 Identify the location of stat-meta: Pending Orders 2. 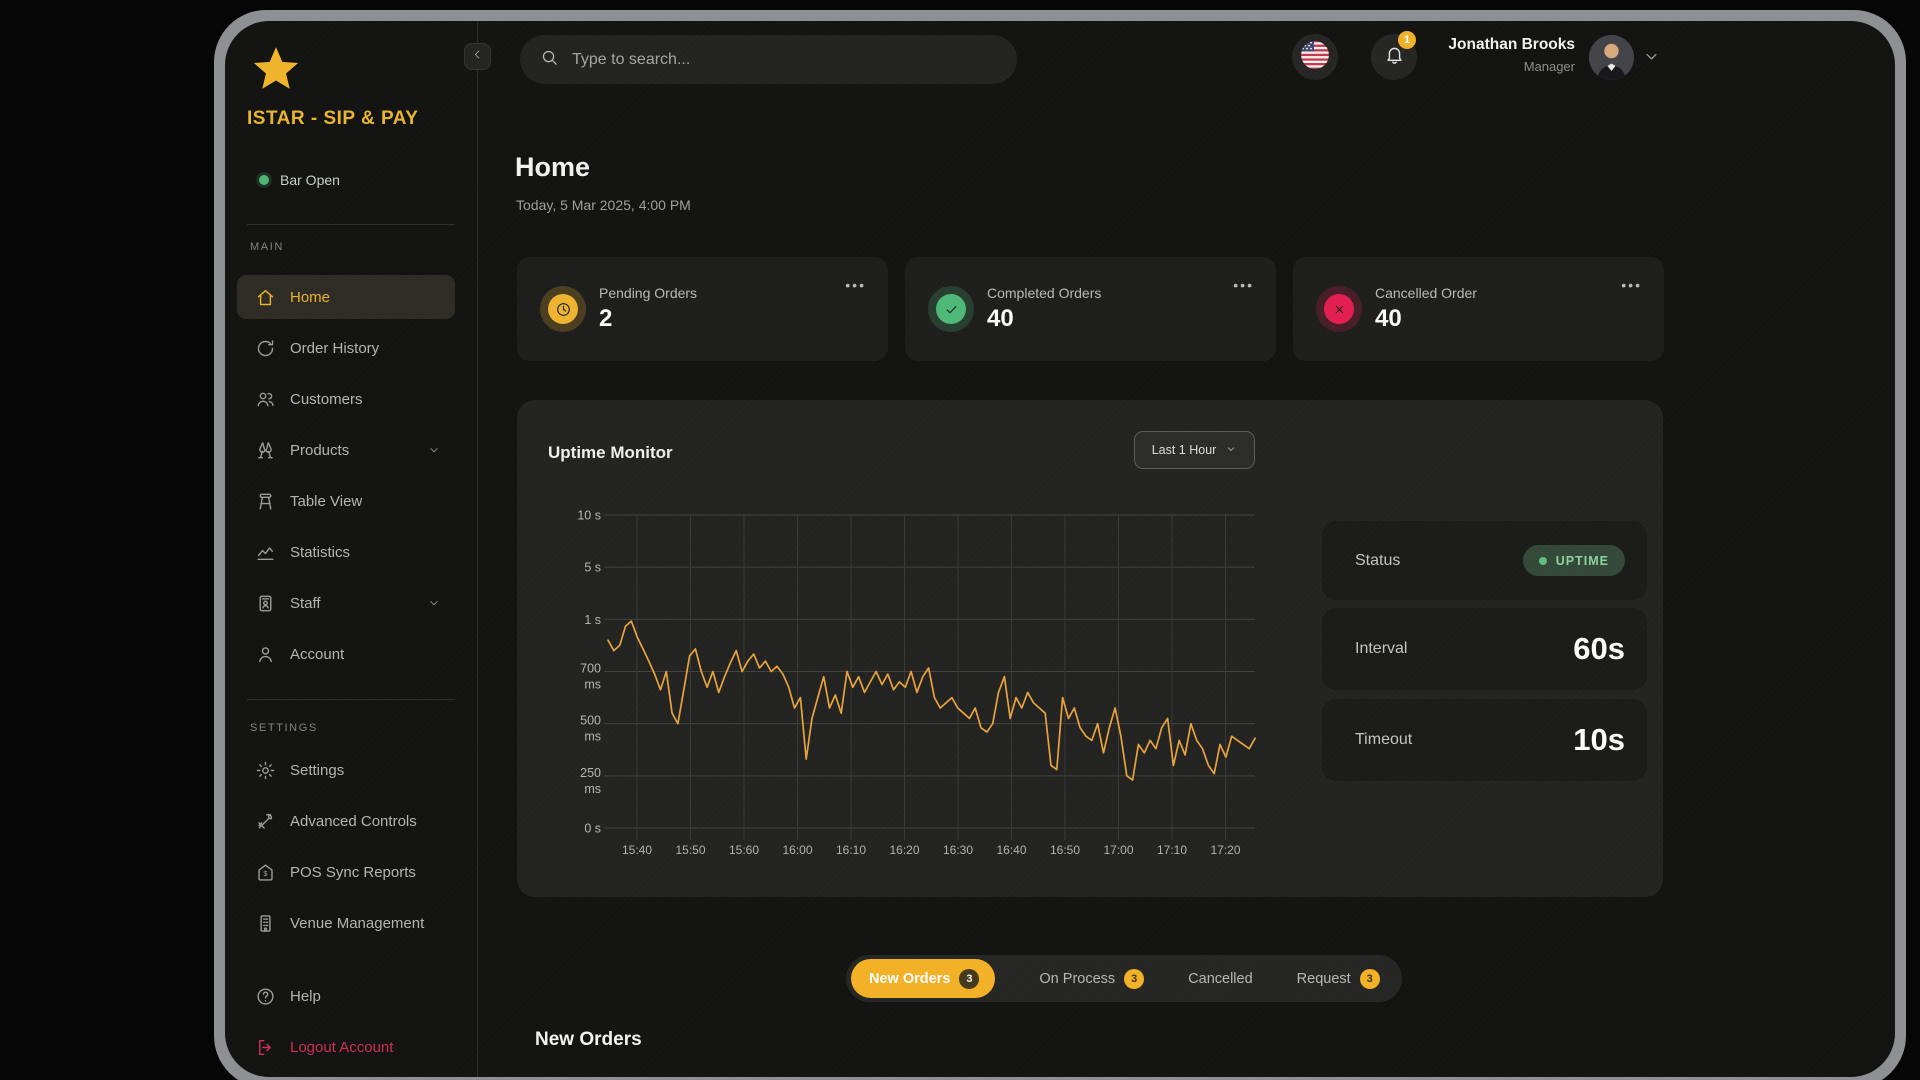
(648, 309).